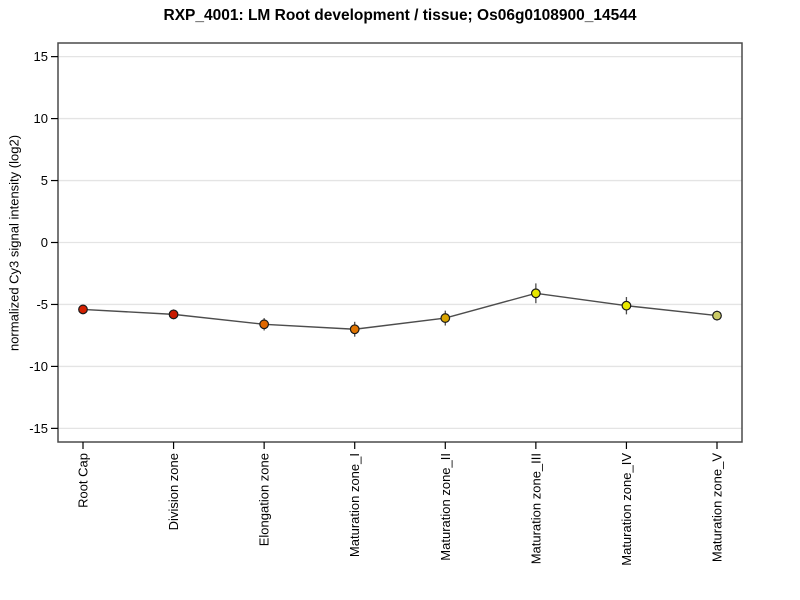  I want to click on x-tick-label: Root Cap, so click(83, 480).